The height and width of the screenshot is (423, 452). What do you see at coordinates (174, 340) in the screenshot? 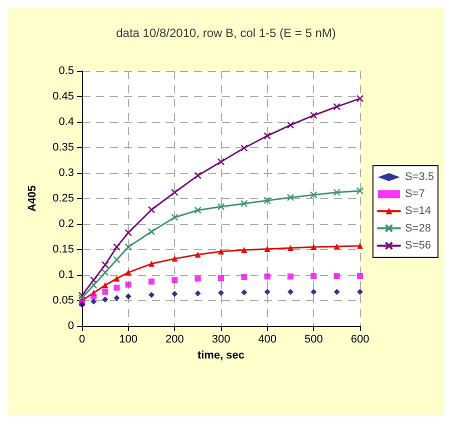
I see `x-tick-label: 200` at bounding box center [174, 340].